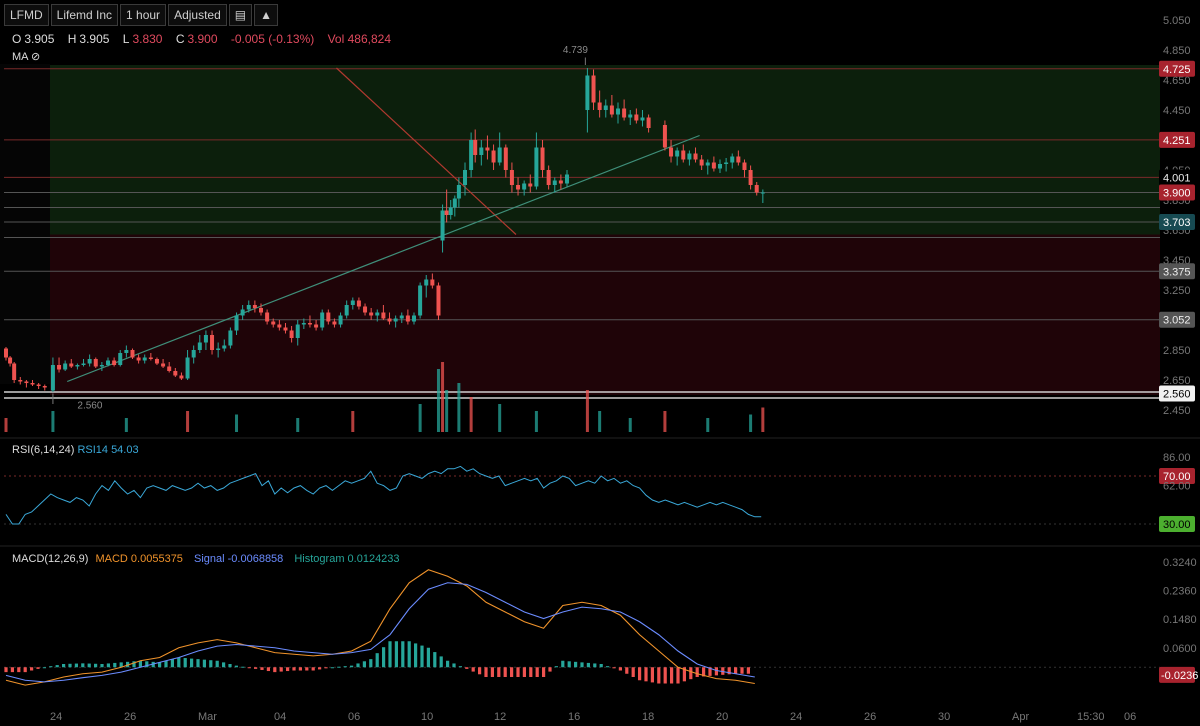 Image resolution: width=1200 pixels, height=726 pixels. Describe the element at coordinates (180, 39) in the screenshot. I see `close-label: C` at that location.